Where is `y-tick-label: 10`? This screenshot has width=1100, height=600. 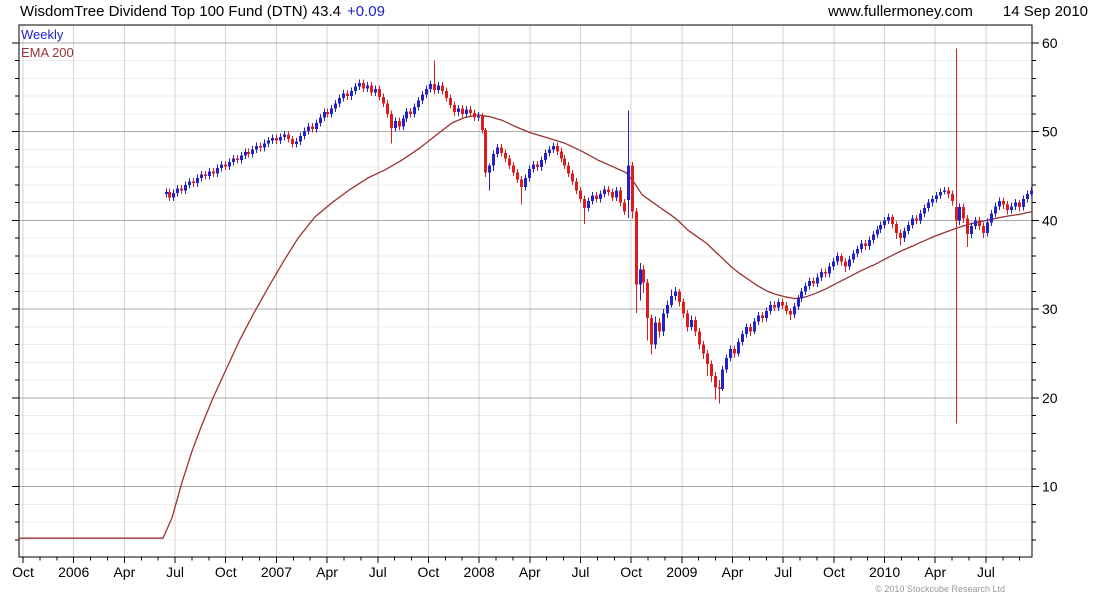
y-tick-label: 10 is located at coordinates (1050, 487).